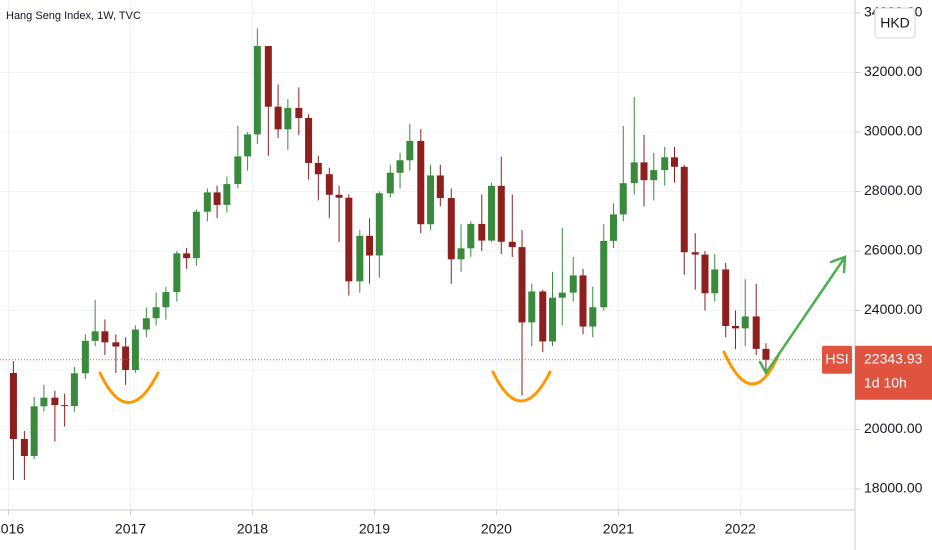  What do you see at coordinates (893, 71) in the screenshot?
I see `y-tick-label: 32000.00` at bounding box center [893, 71].